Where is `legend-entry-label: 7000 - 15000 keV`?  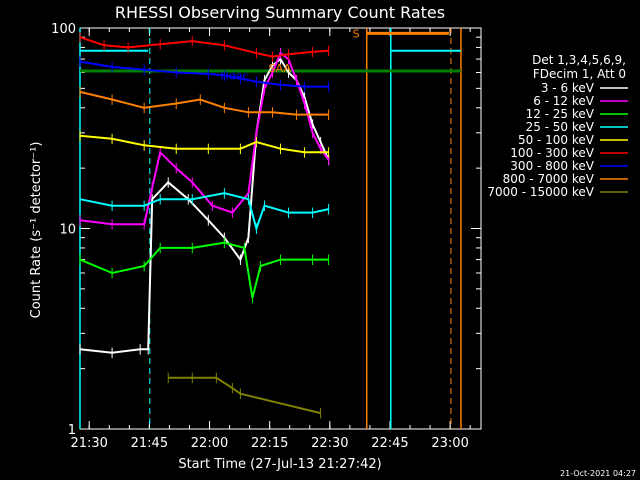 legend-entry-label: 7000 - 15000 keV is located at coordinates (540, 192).